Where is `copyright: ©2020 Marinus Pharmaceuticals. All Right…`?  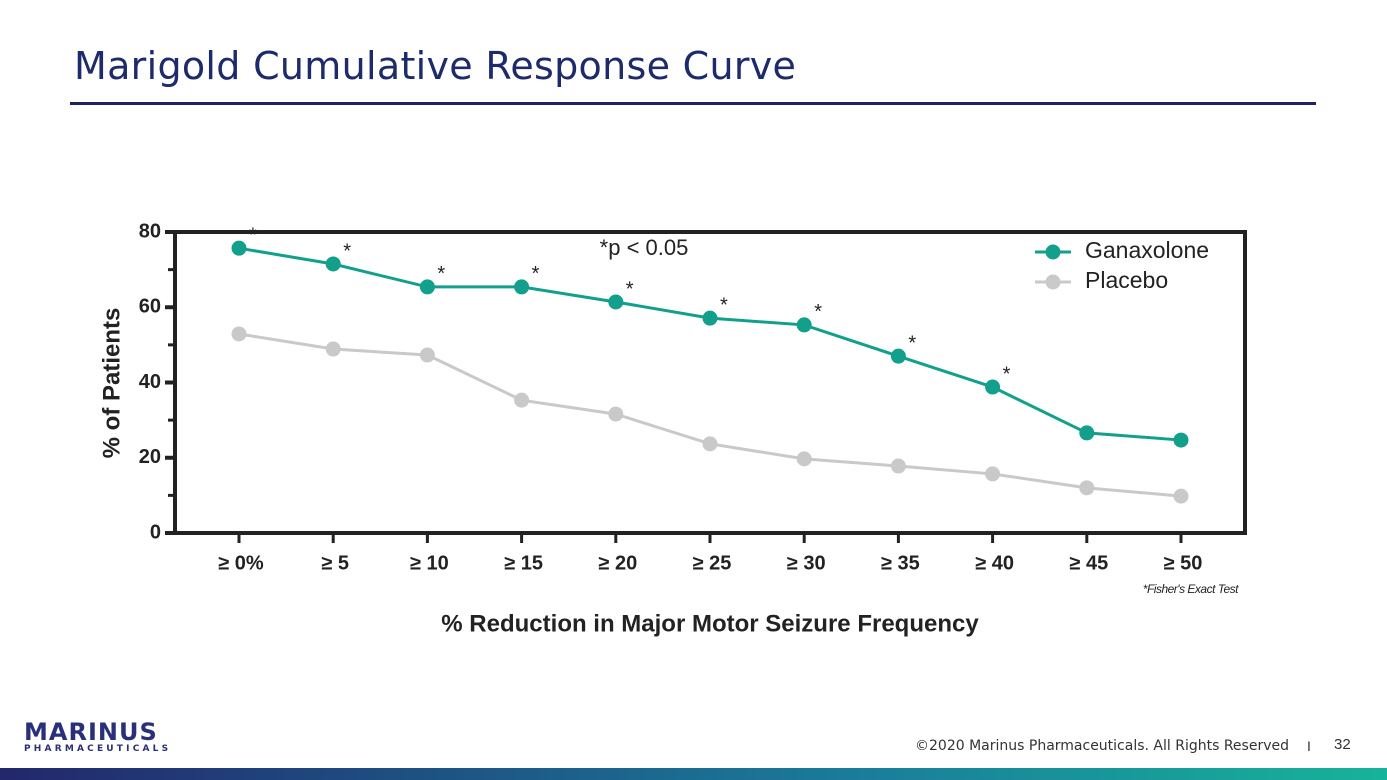
copyright: ©2020 Marinus Pharmaceuticals. All Right… is located at coordinates (1102, 746).